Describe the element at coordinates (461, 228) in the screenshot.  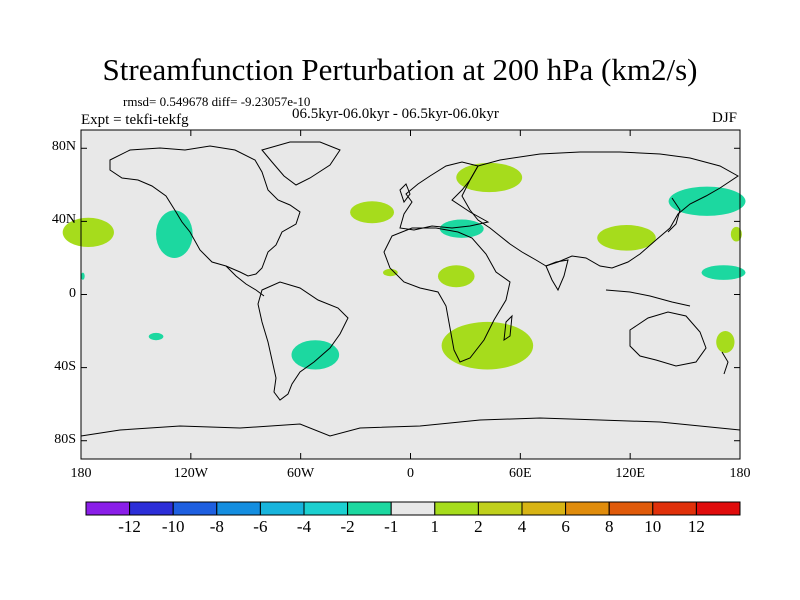
I see `anomaly-mediterranean-negative` at that location.